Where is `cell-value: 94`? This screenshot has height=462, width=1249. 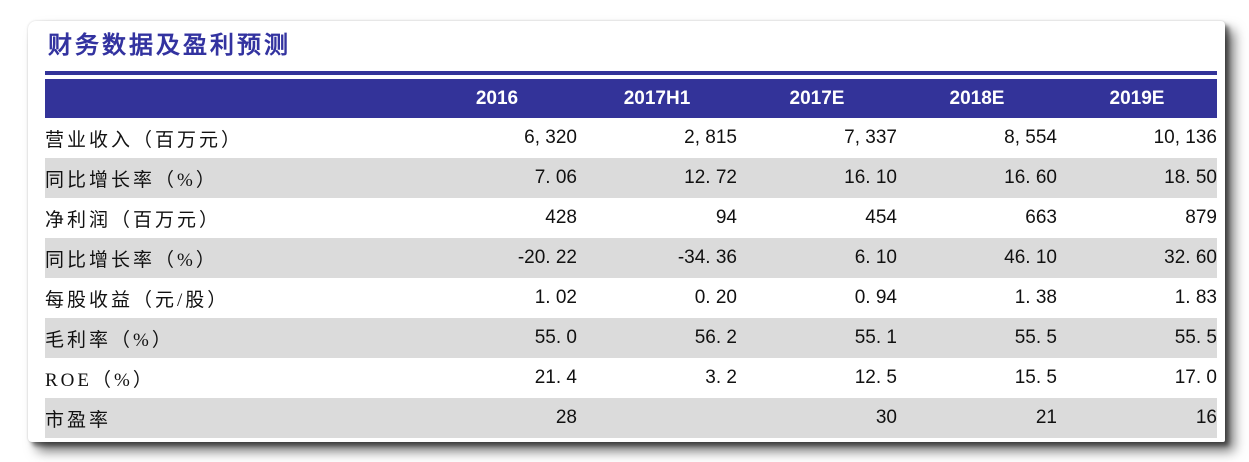
cell-value: 94 is located at coordinates (726, 217).